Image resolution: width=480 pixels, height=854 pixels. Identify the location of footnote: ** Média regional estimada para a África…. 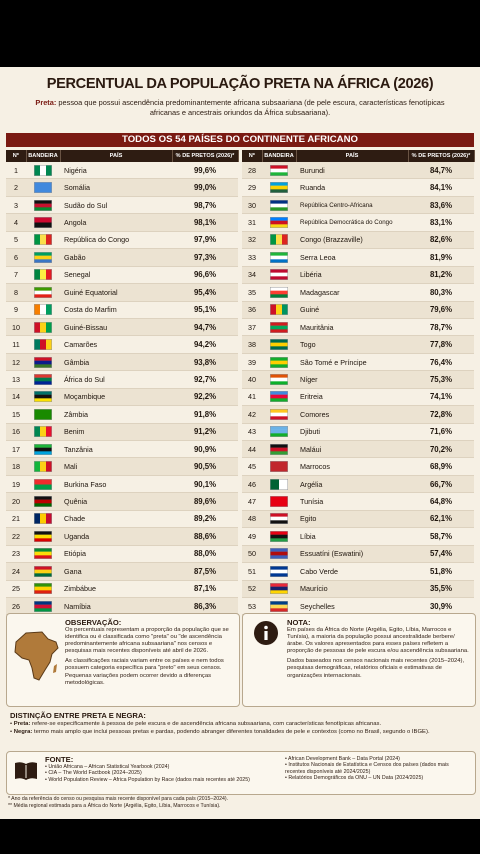
(114, 805).